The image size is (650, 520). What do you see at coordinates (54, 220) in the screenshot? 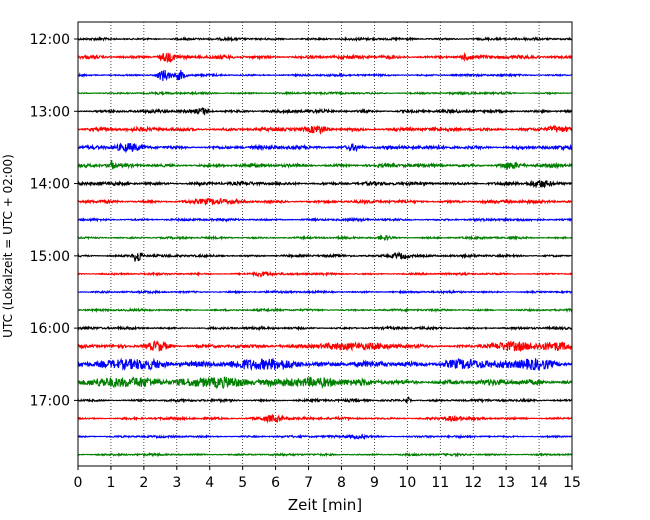
I see `y-axis: 12:00 13:00 14:00 15:00 16:00 17:00` at bounding box center [54, 220].